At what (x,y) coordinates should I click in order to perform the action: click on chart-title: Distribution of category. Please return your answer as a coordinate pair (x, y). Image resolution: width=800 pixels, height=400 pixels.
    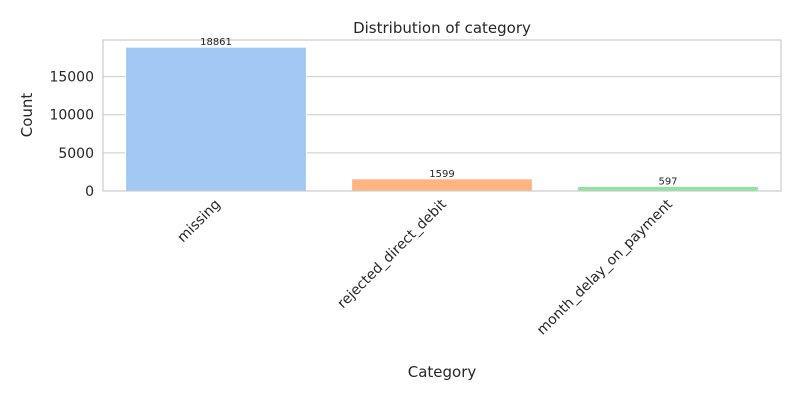
    Looking at the image, I should click on (442, 28).